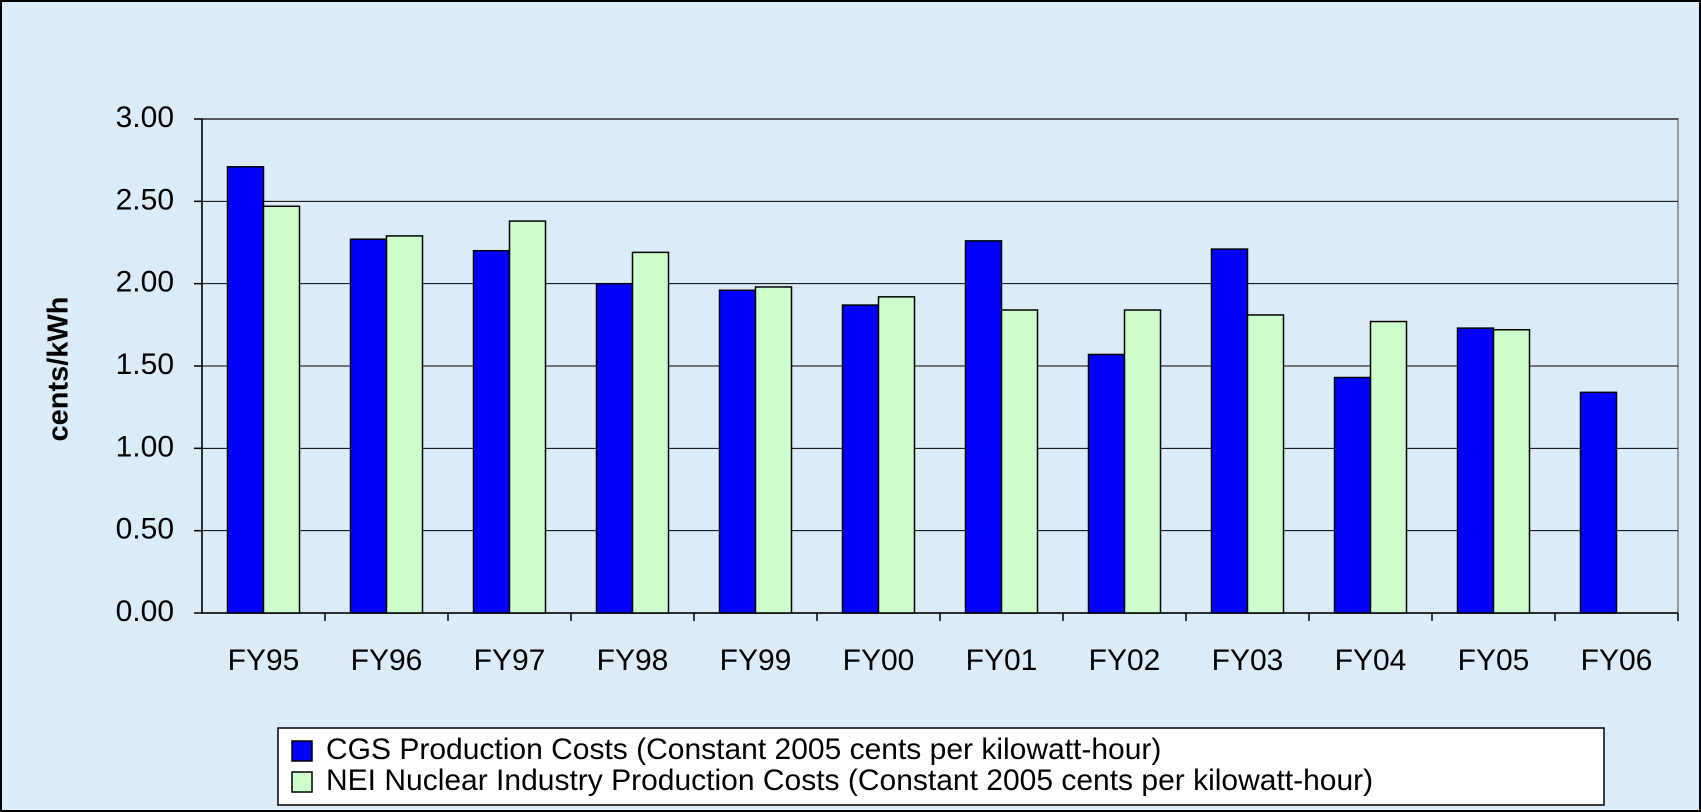  I want to click on y-tick-label: 0.00, so click(145, 611).